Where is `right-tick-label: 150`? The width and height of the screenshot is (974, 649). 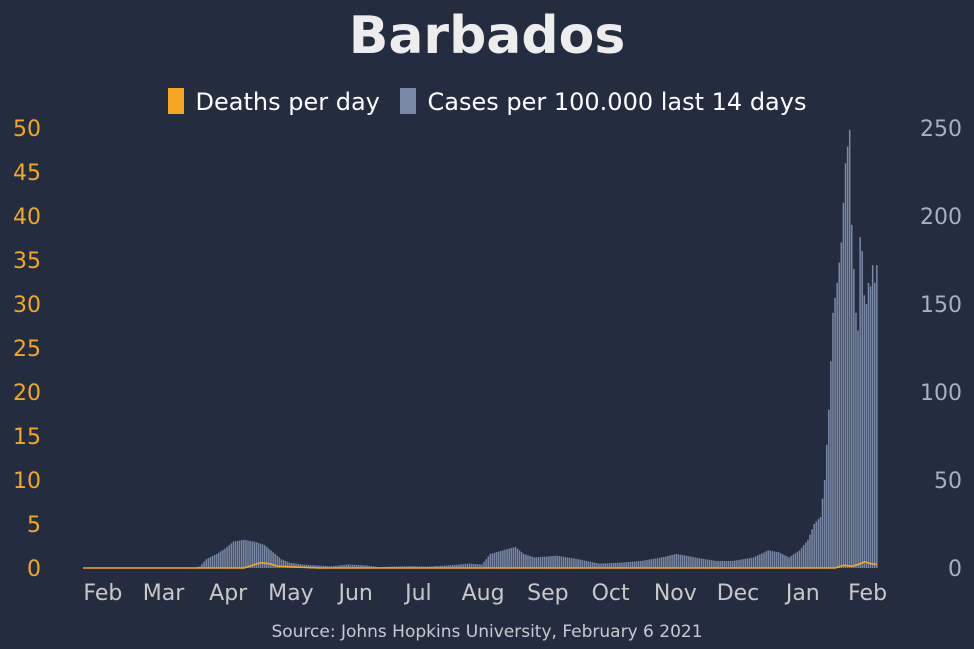 right-tick-label: 150 is located at coordinates (941, 305).